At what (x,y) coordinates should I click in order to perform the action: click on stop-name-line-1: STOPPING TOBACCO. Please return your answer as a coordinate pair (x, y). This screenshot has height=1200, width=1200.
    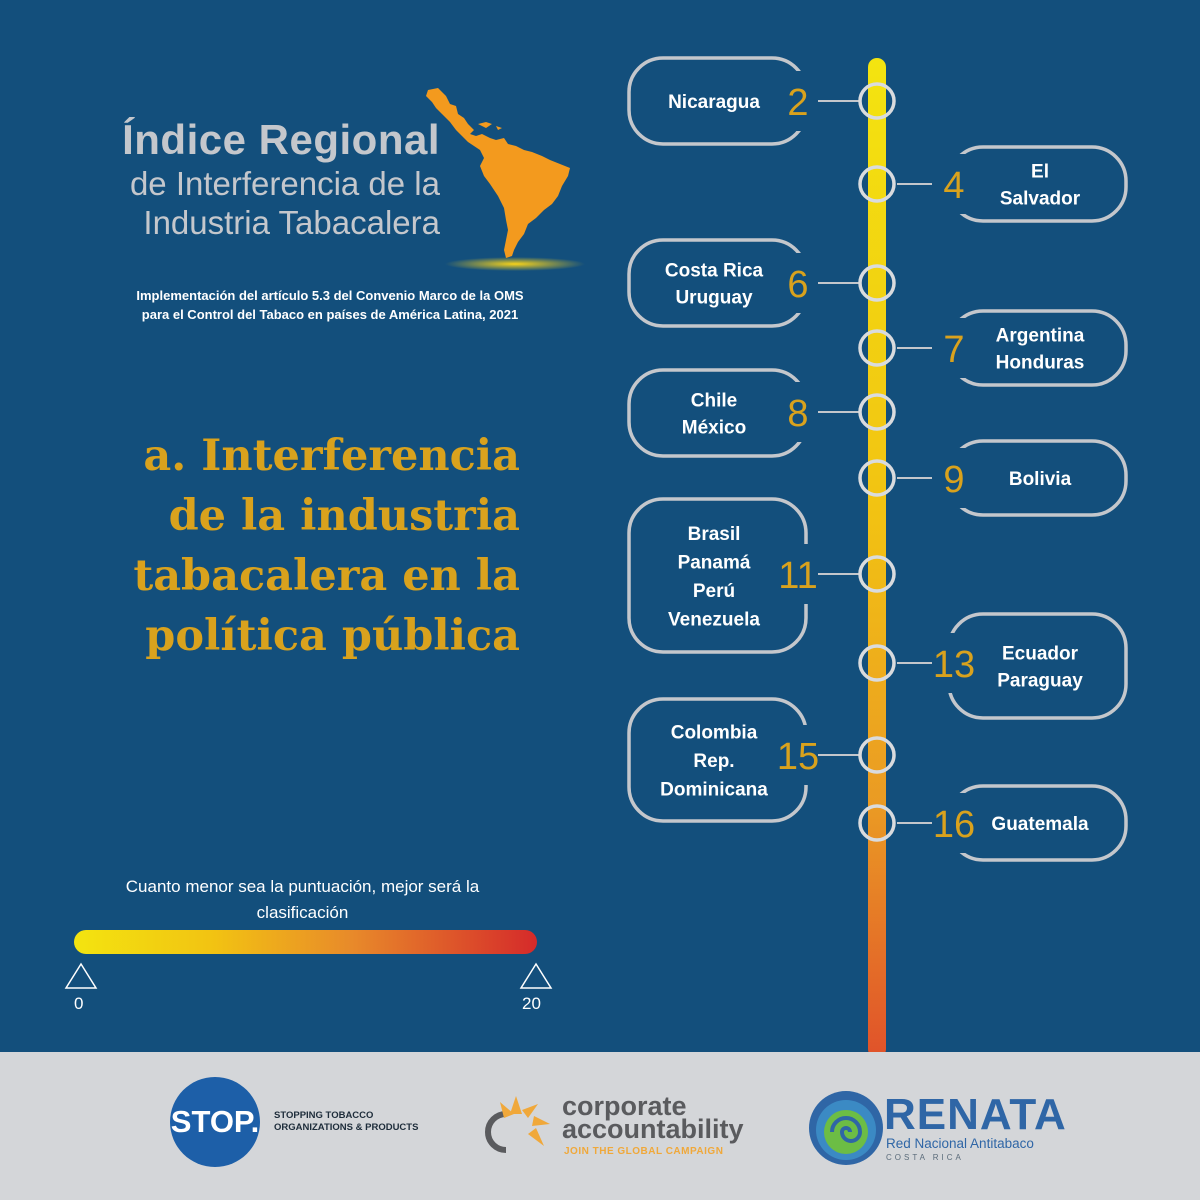
    Looking at the image, I should click on (324, 1115).